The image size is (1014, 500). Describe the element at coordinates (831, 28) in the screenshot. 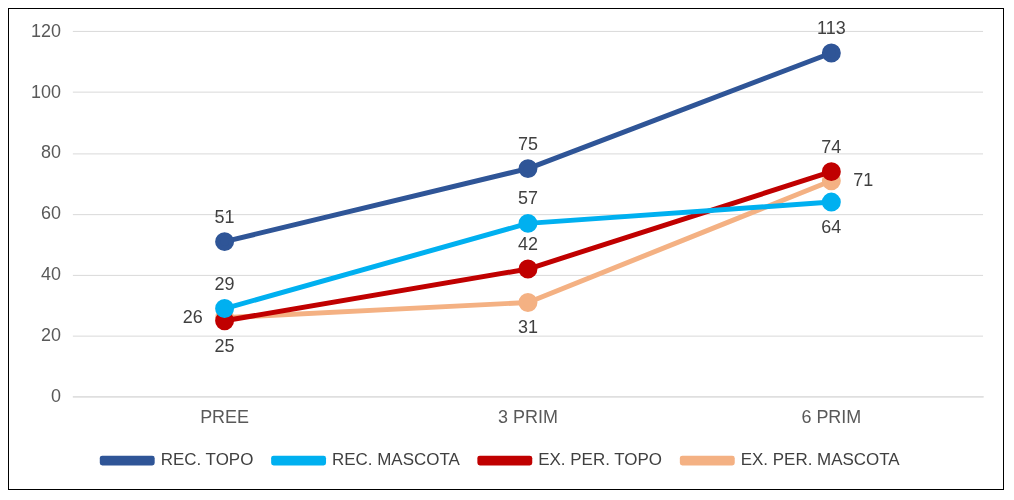

I see `data-label: 113` at that location.